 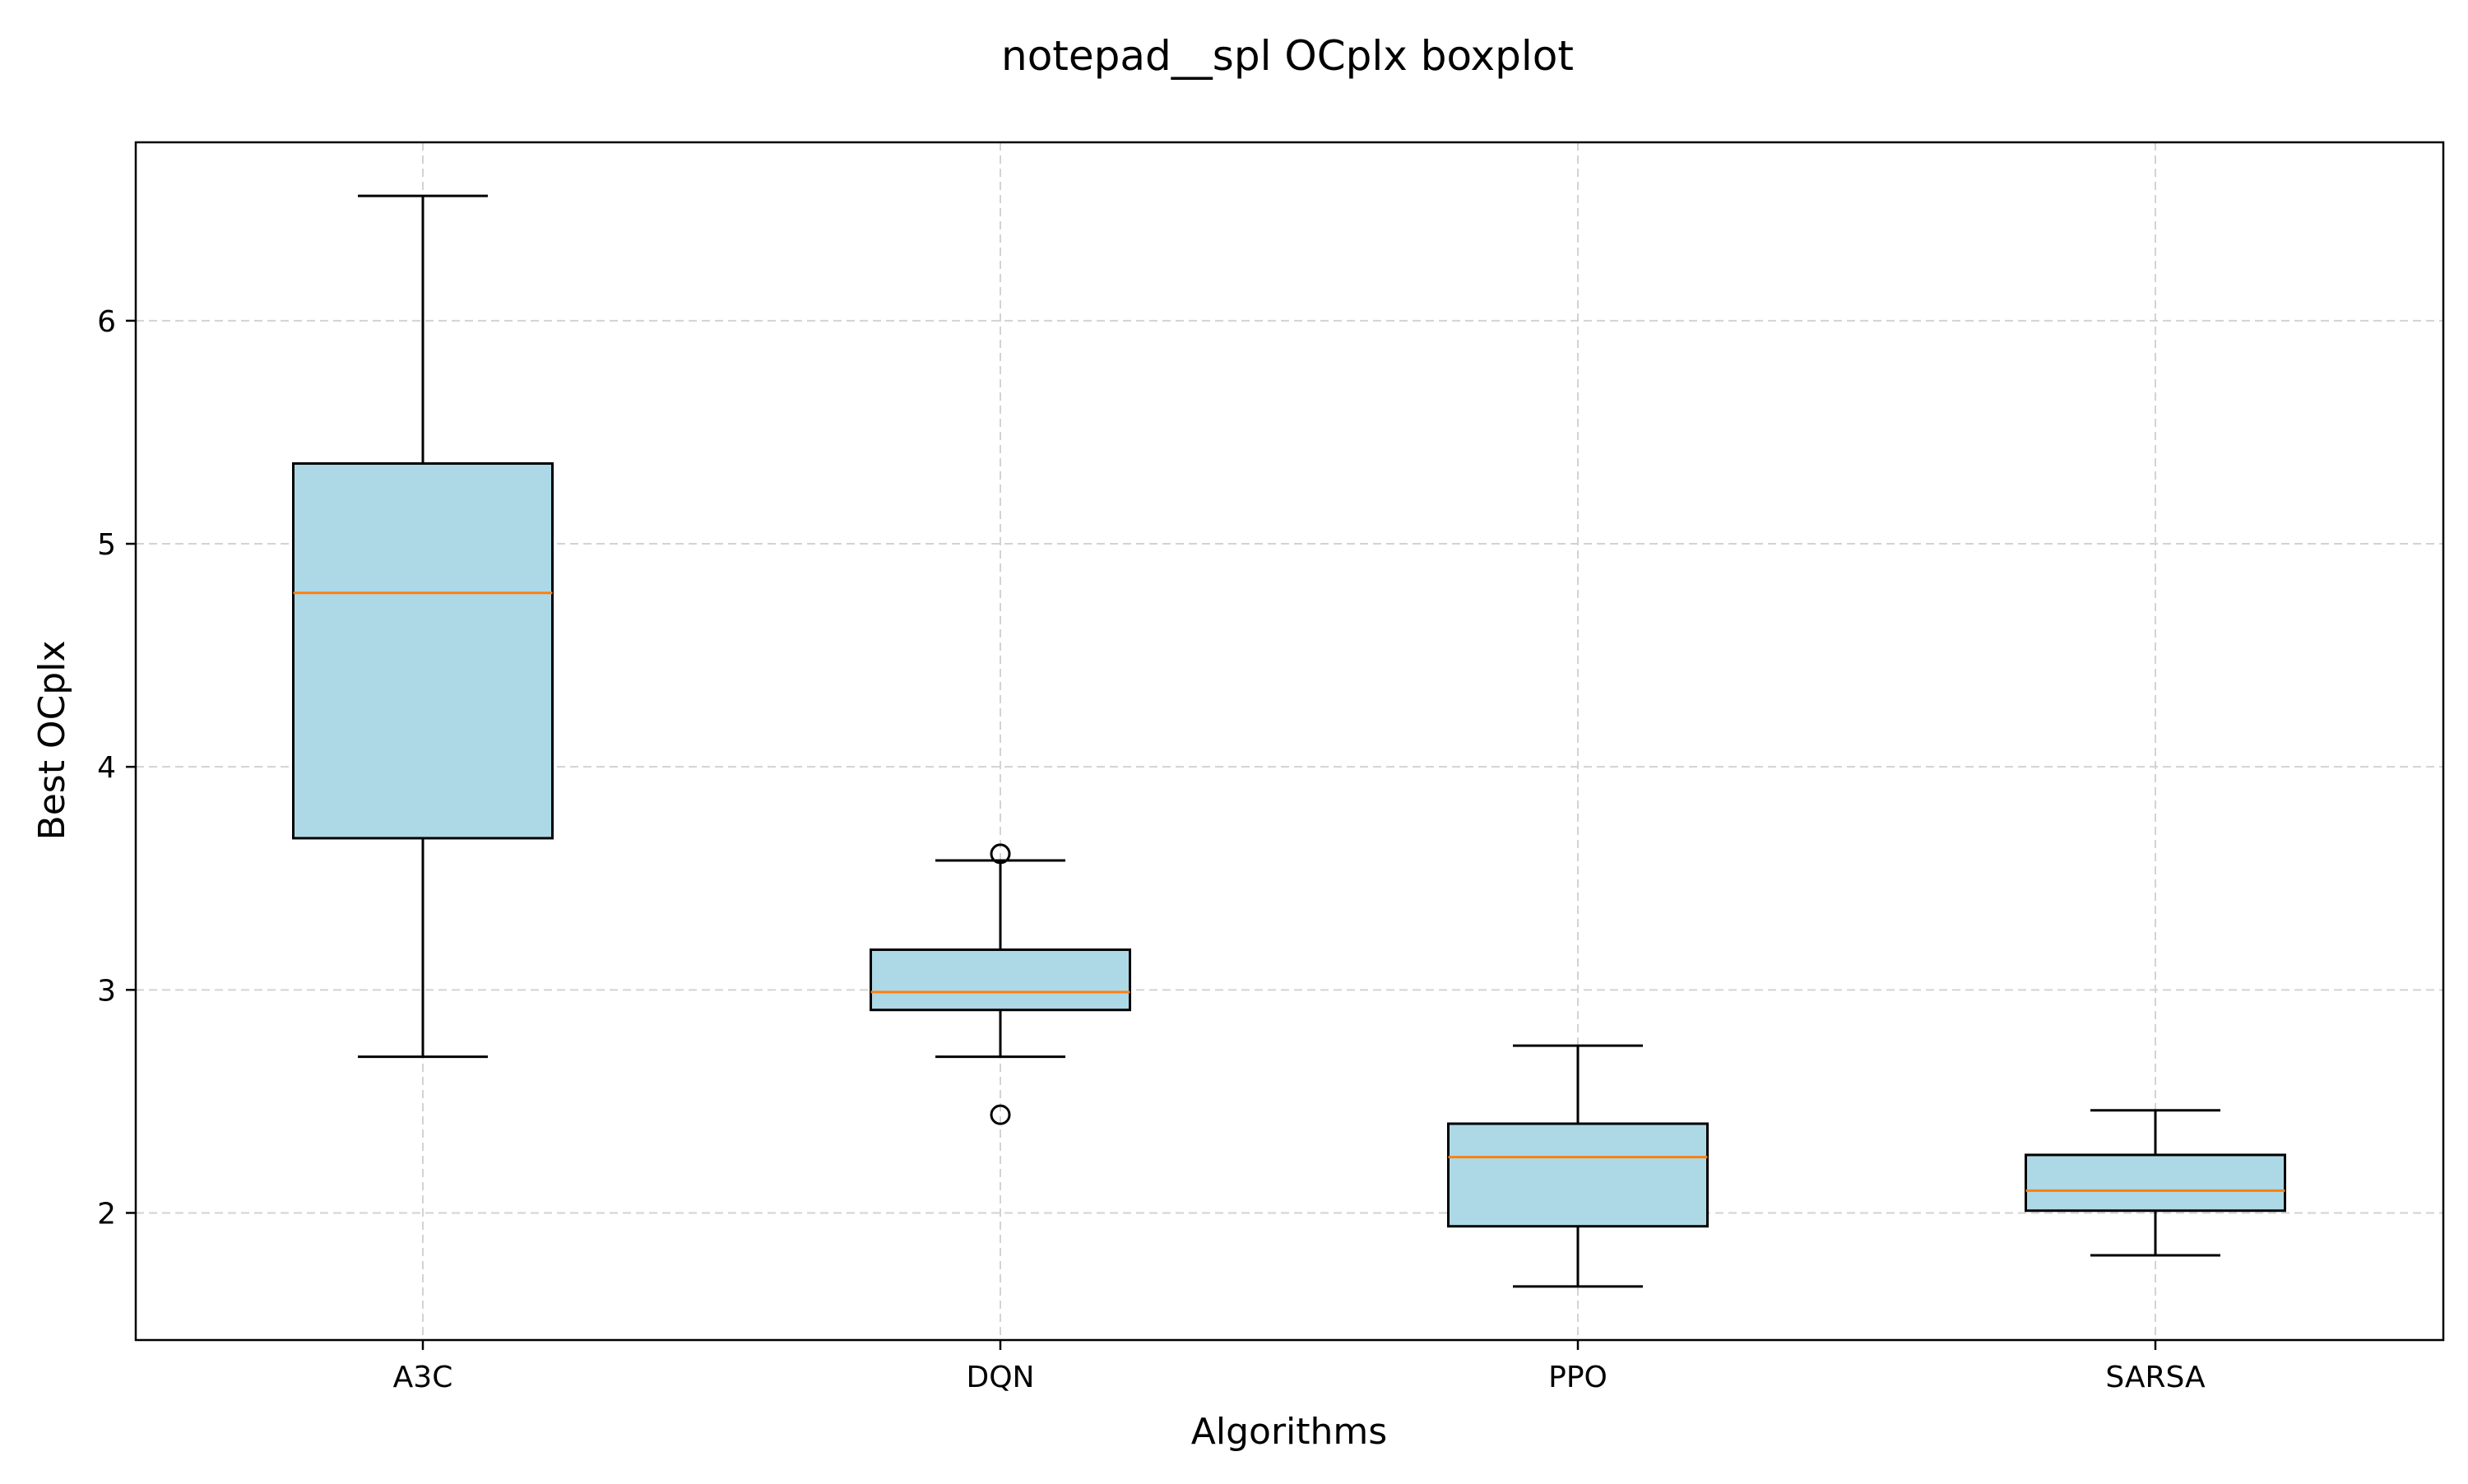 What do you see at coordinates (1577, 1377) in the screenshot?
I see `x-tick-label: PPO` at bounding box center [1577, 1377].